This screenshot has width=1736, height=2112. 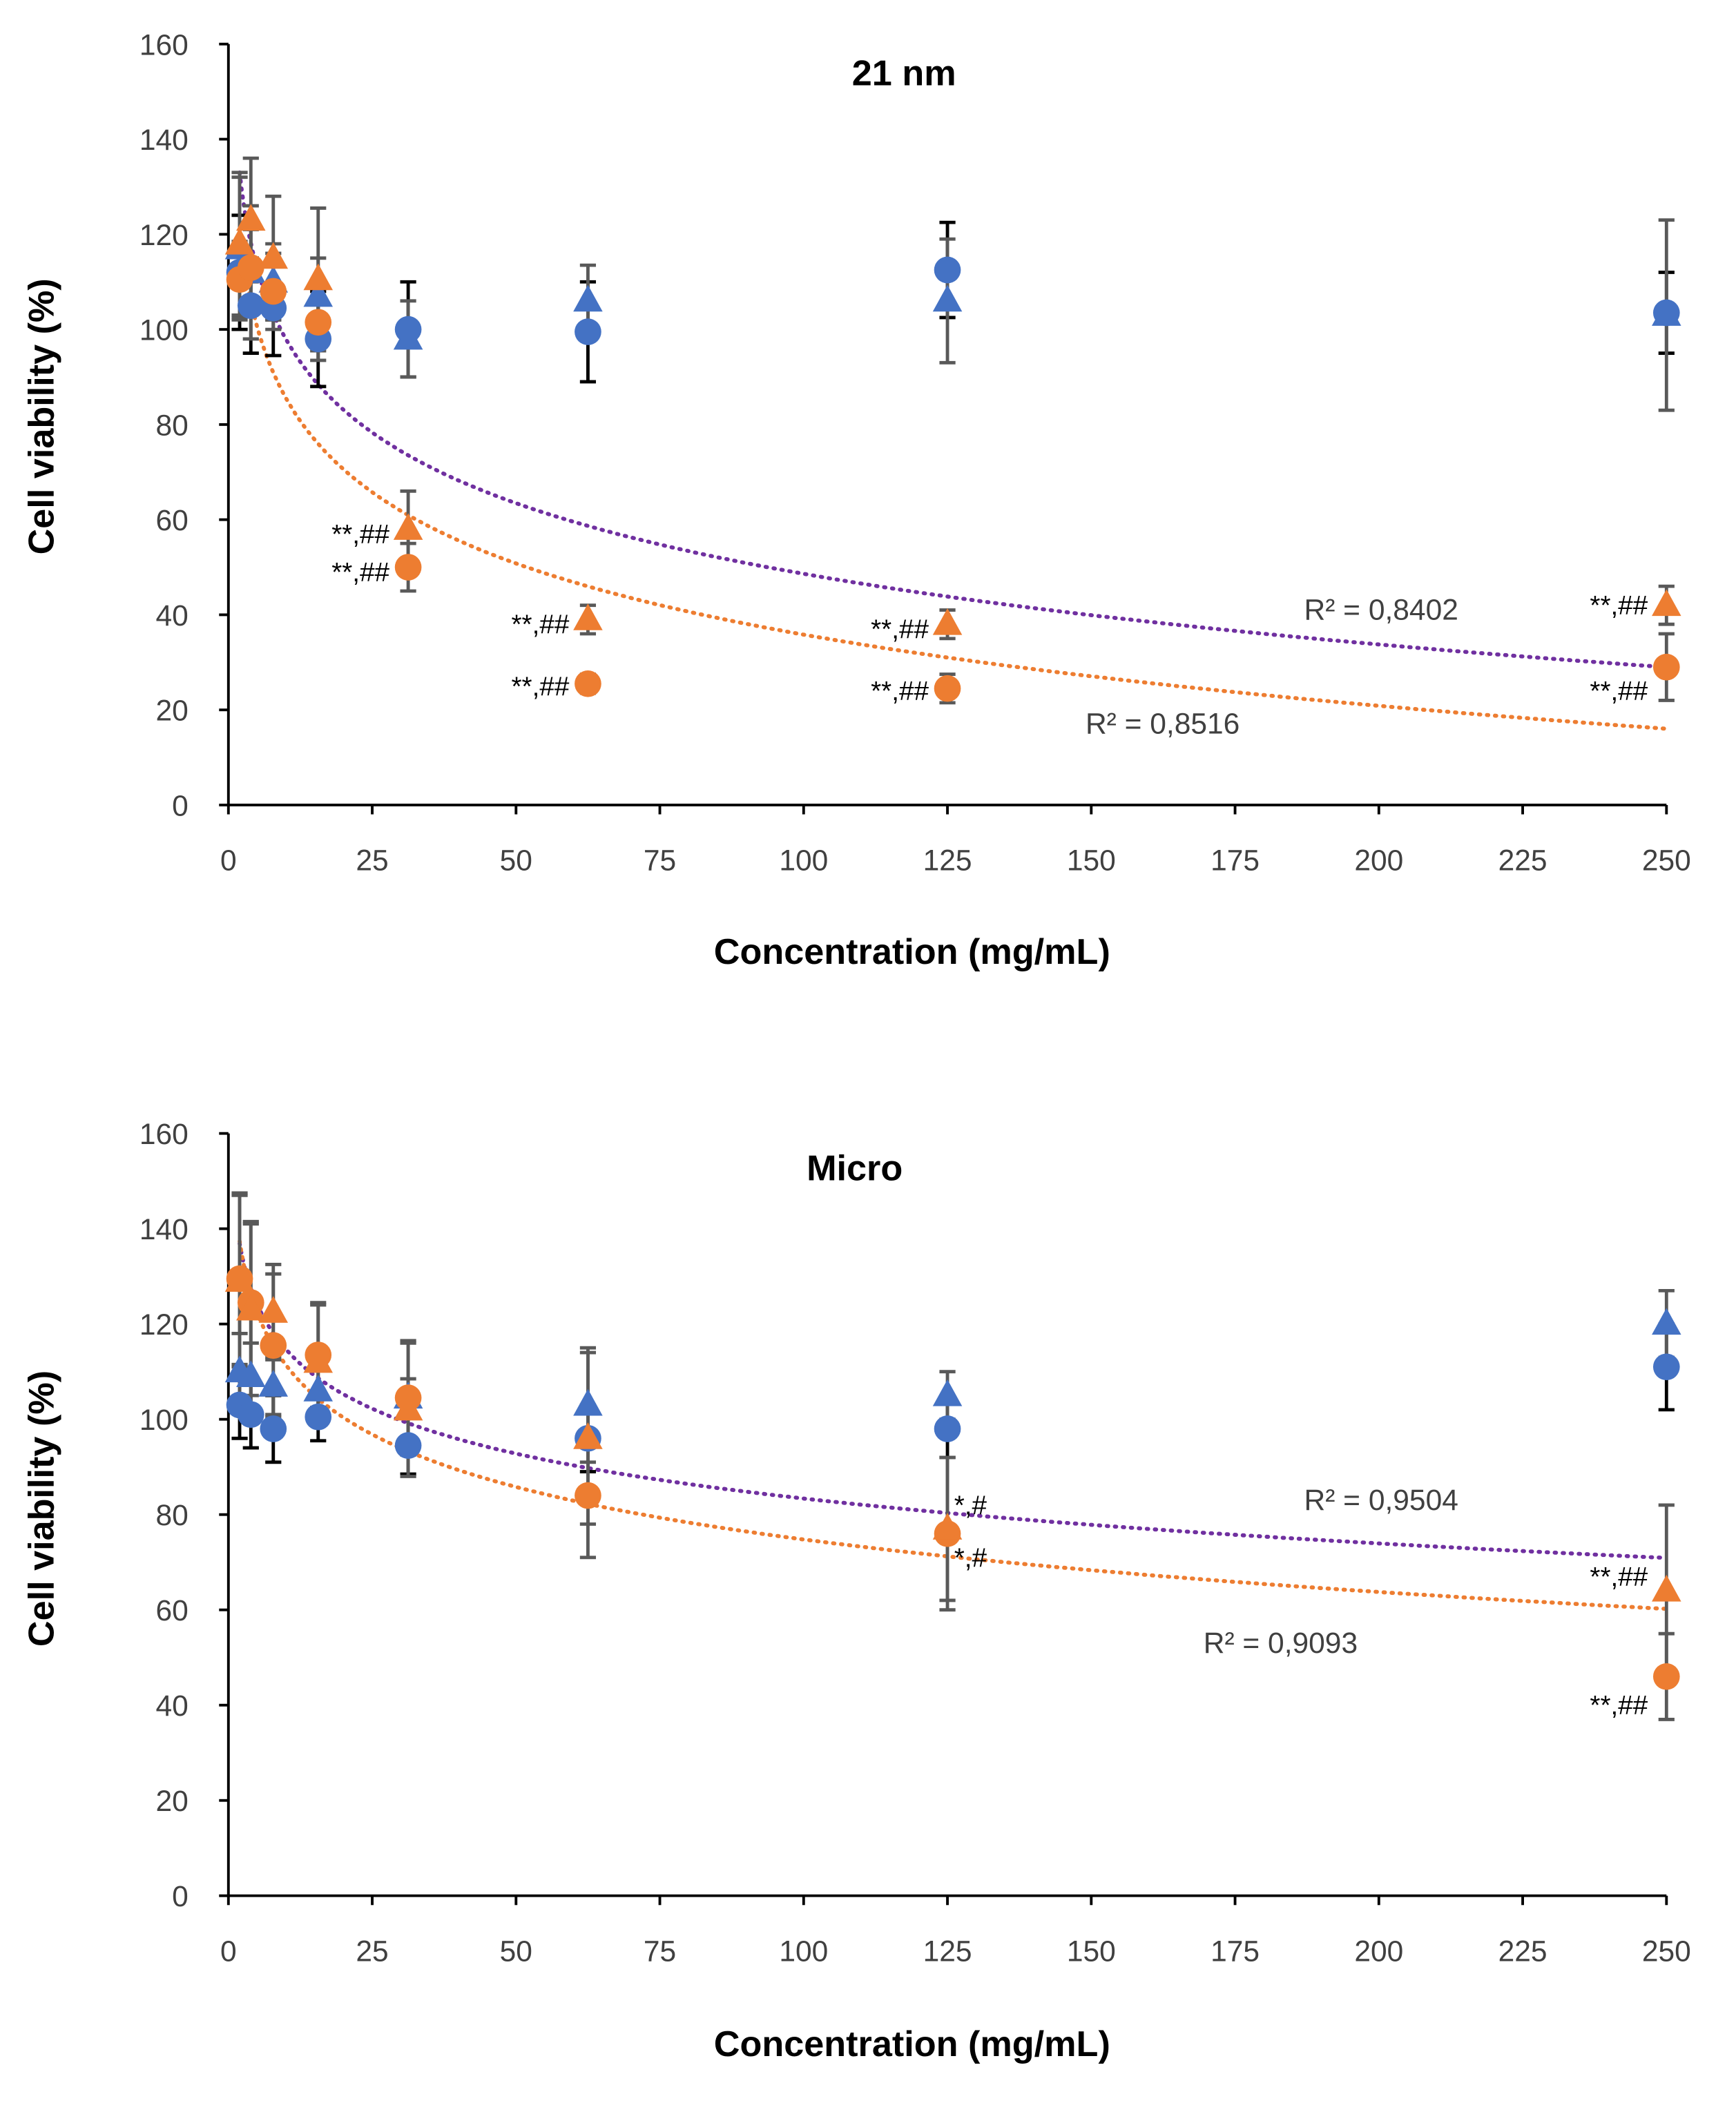 I want to click on chart-title: 21 nm, so click(x=904, y=74).